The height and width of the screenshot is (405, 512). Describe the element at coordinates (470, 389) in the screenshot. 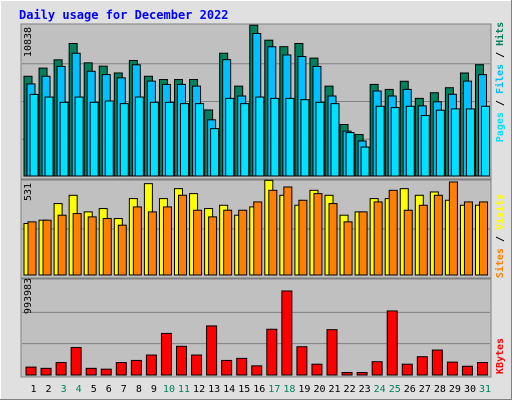

I see `day-label: 30` at that location.